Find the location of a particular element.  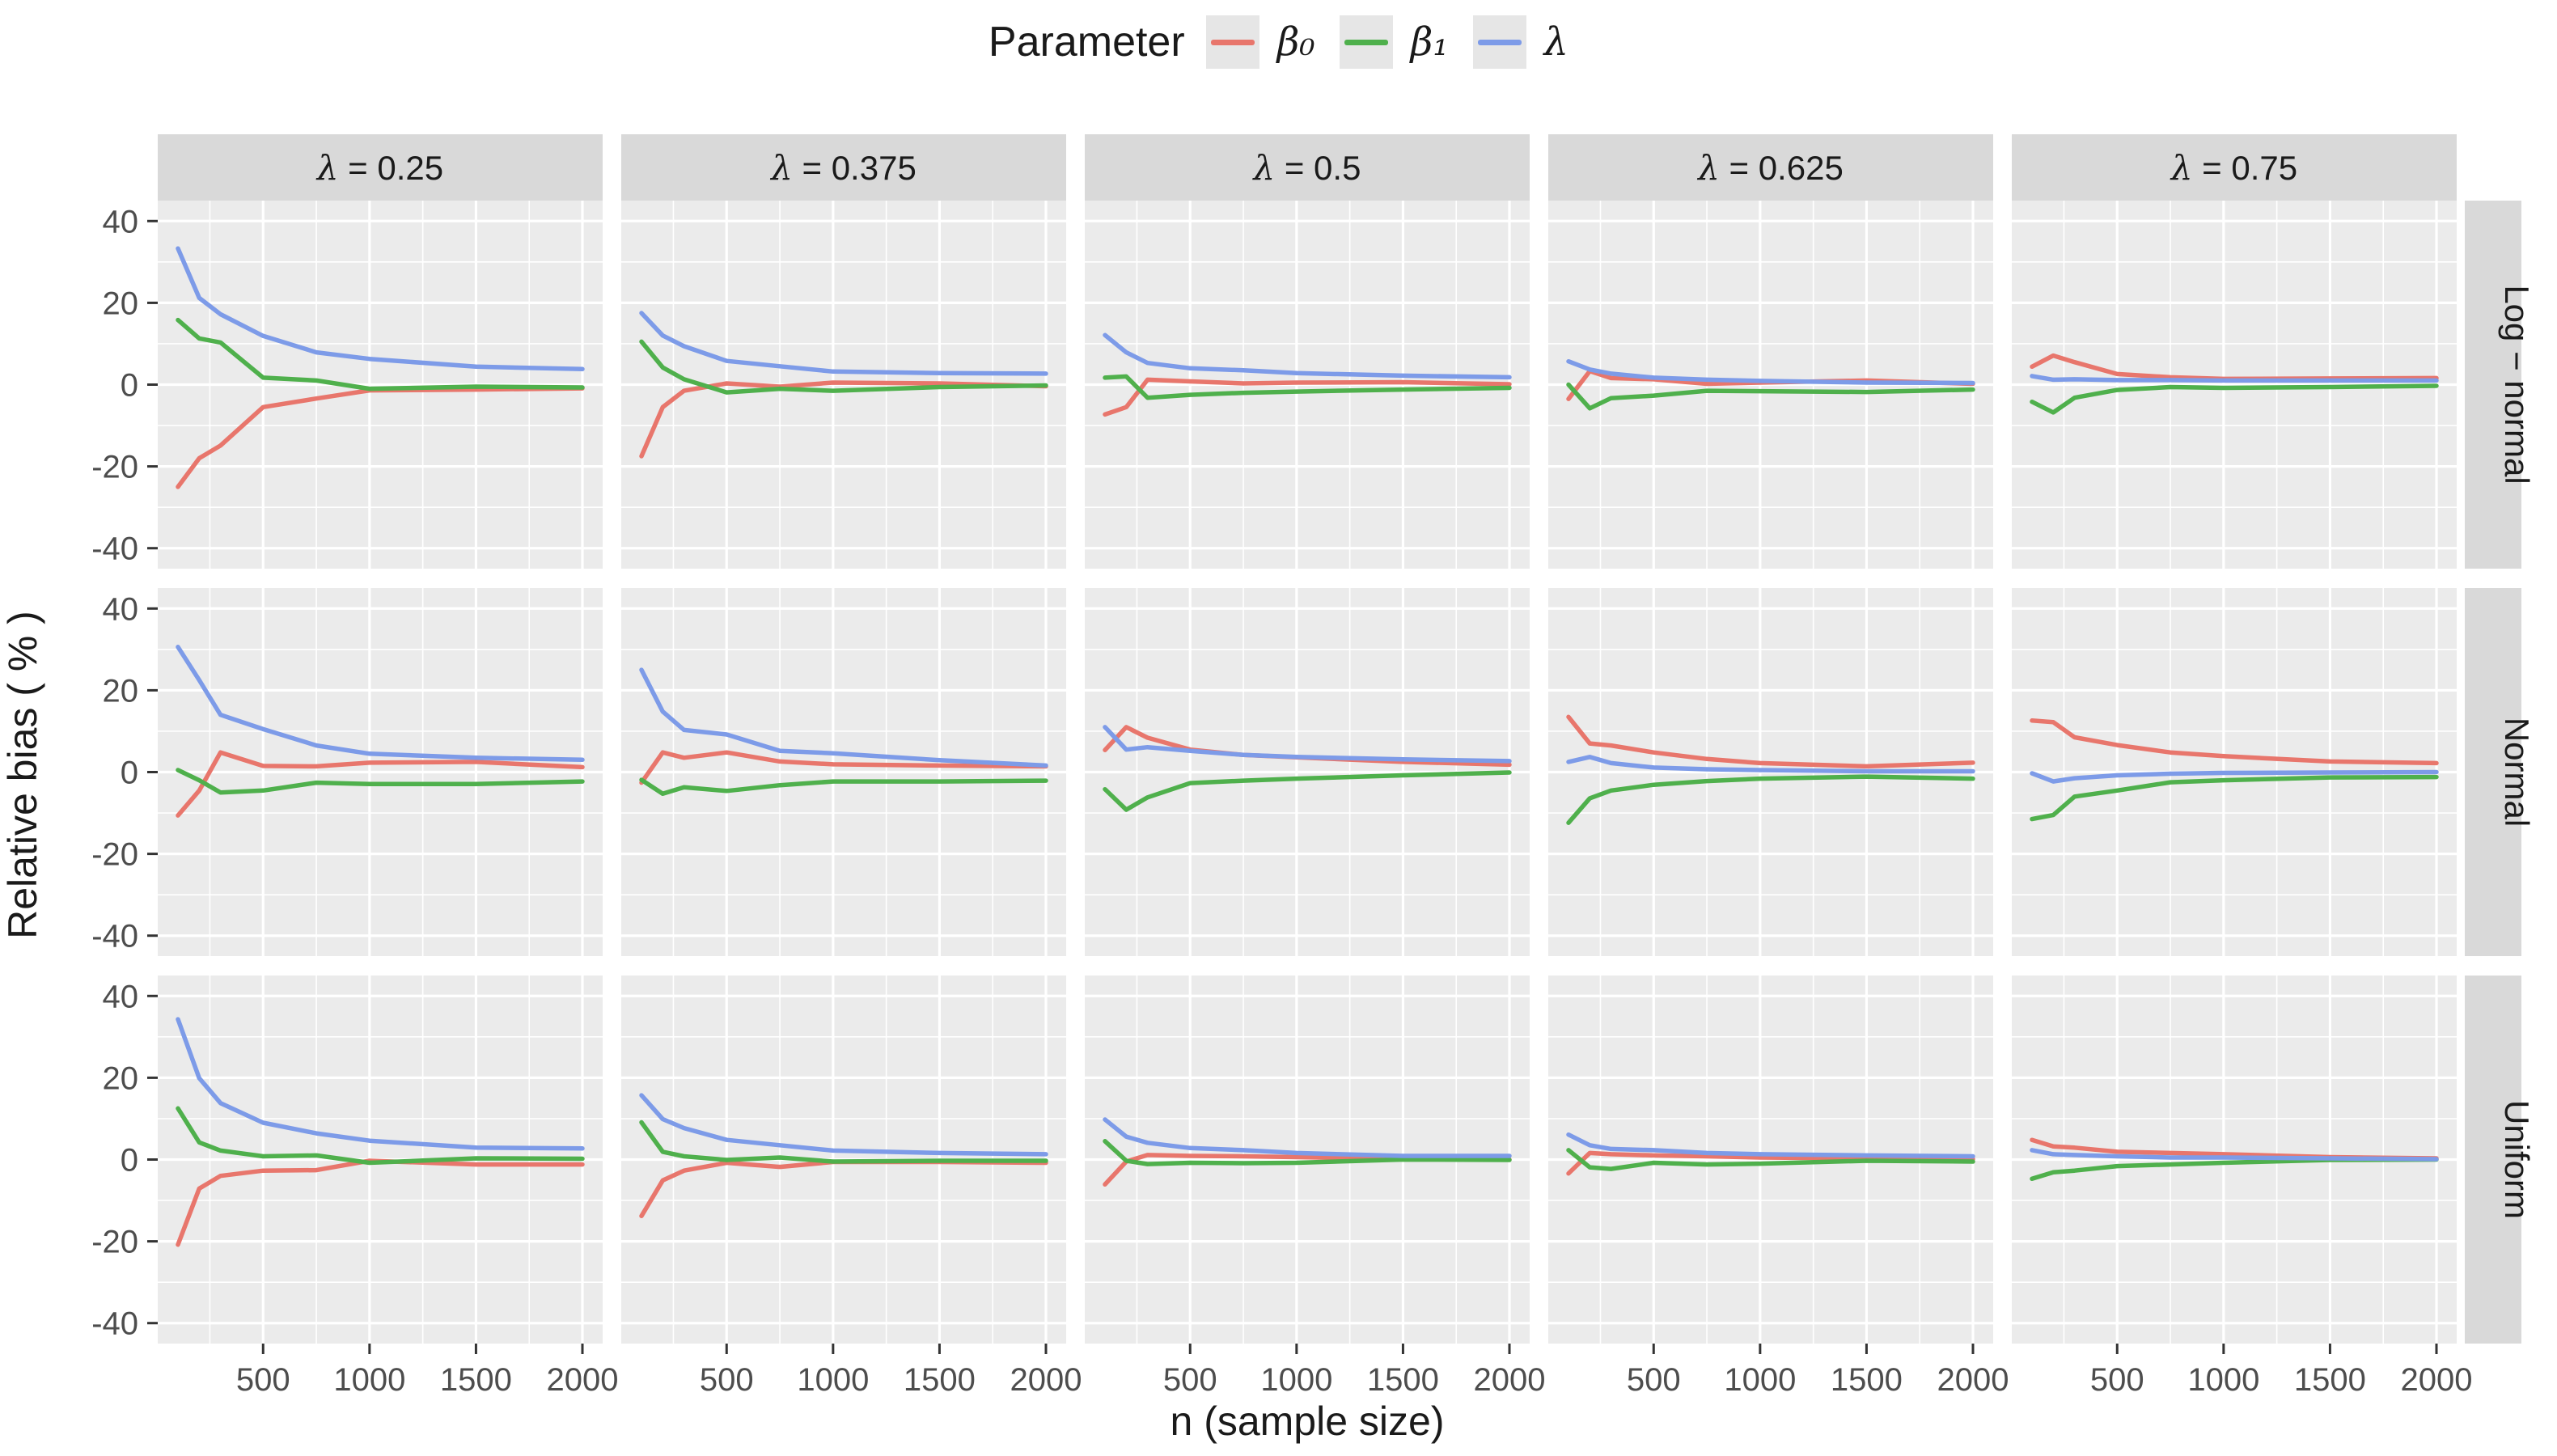

panel-λ=0.5-Log−normal is located at coordinates (1307, 385).